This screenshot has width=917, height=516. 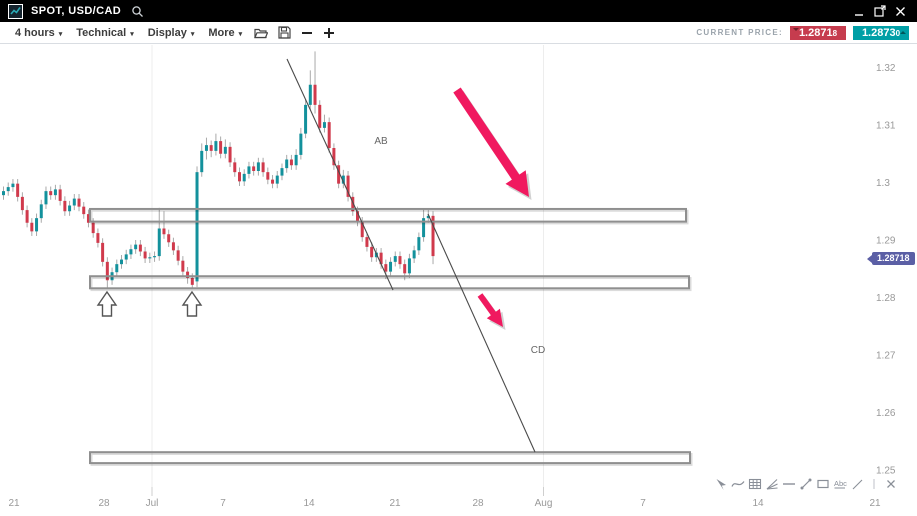 What do you see at coordinates (886, 126) in the screenshot?
I see `price-axis-label: 1.31` at bounding box center [886, 126].